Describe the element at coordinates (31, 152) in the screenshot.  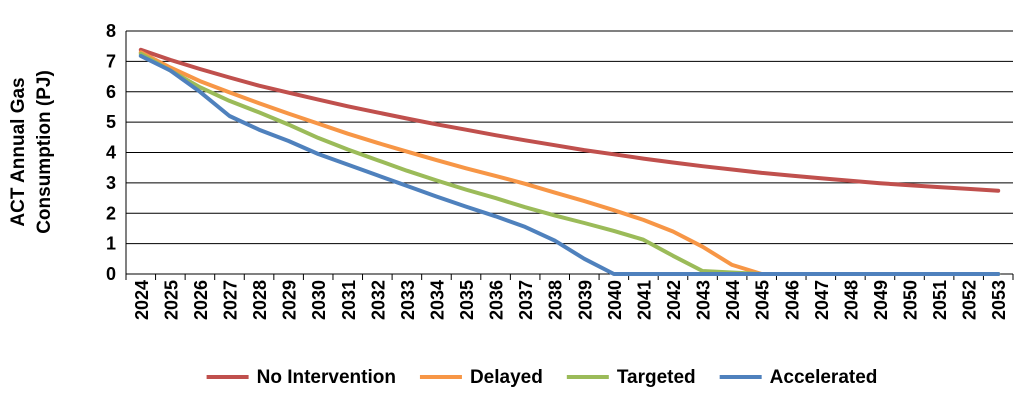
I see `y-axis-title: ACT Annual Gas Consumption (PJ)` at that location.